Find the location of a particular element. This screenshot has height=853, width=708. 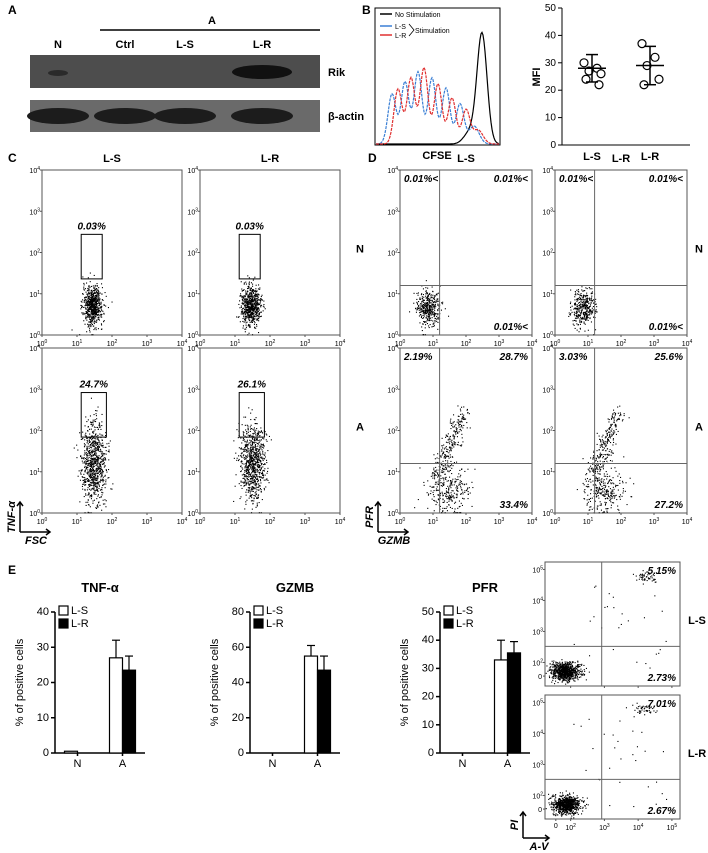

quadrant-percent: 0.01%< is located at coordinates (576, 179).